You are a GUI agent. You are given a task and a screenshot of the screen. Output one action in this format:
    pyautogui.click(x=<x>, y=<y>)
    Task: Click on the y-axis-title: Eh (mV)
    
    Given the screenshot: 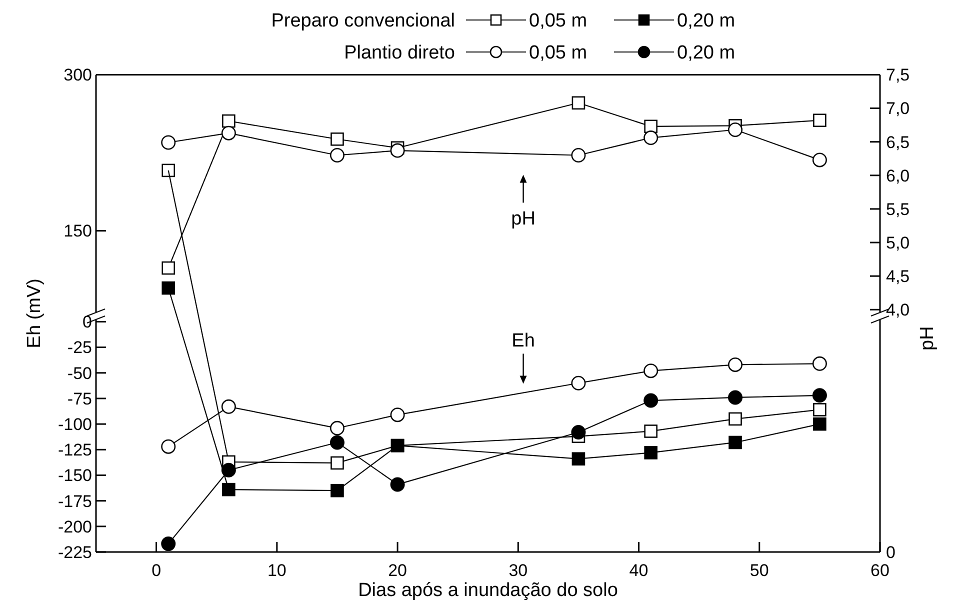 What is the action you would take?
    pyautogui.click(x=34, y=313)
    